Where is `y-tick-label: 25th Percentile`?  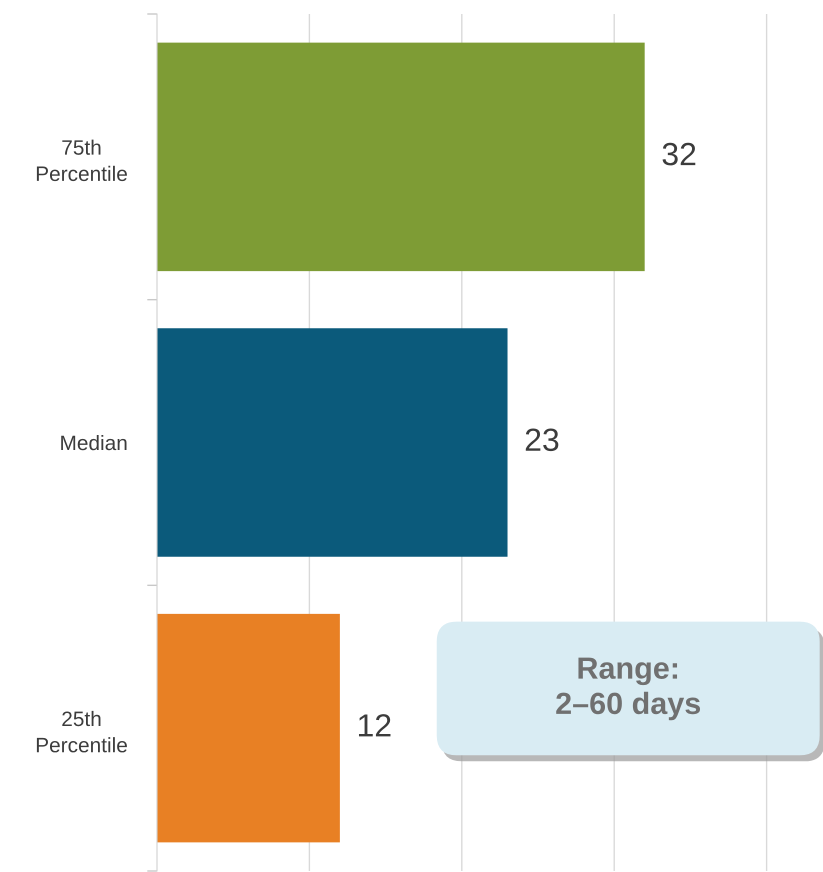 y-tick-label: 25th Percentile is located at coordinates (81, 731).